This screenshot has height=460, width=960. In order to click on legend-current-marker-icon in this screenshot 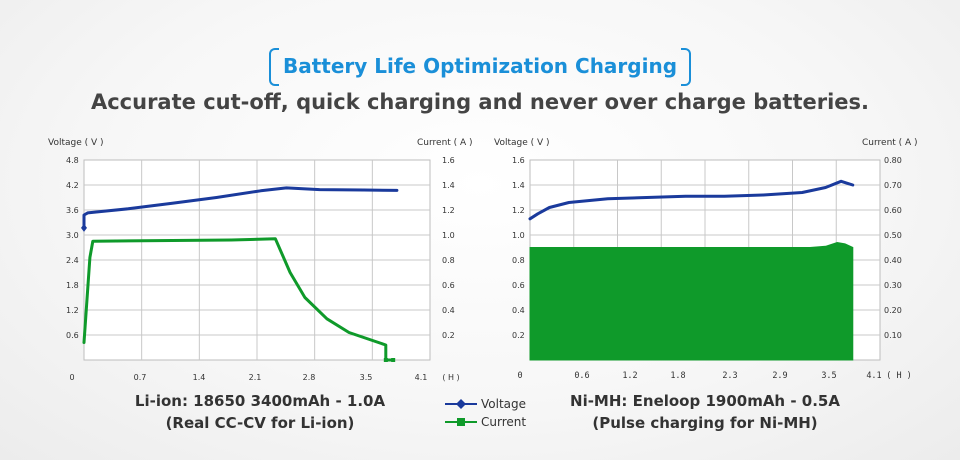, I will do `click(461, 422)`.